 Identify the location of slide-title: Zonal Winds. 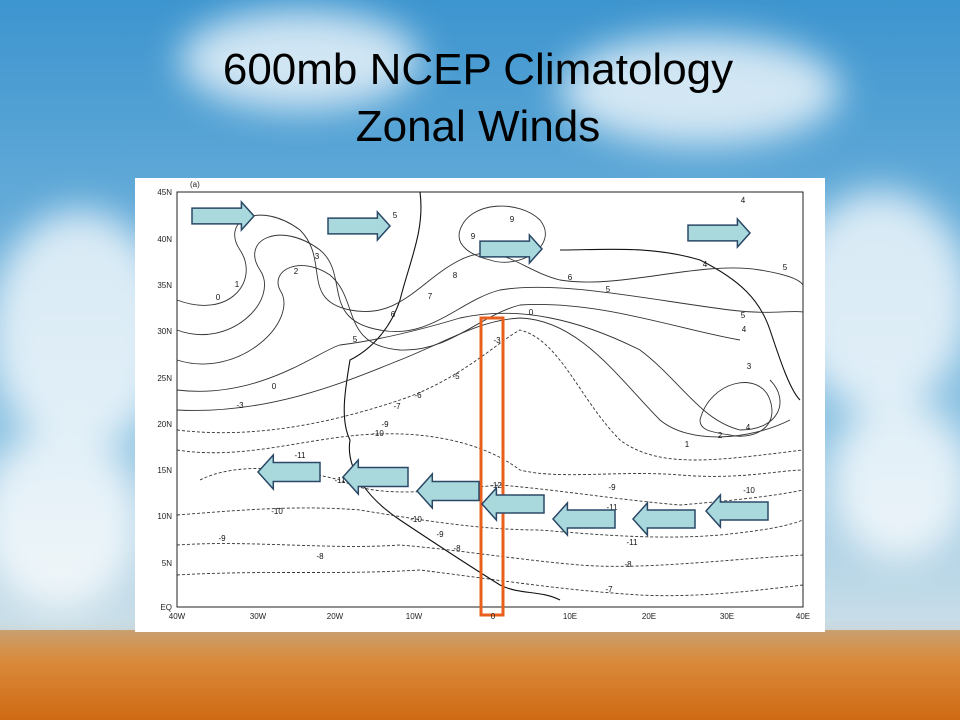
(478, 126).